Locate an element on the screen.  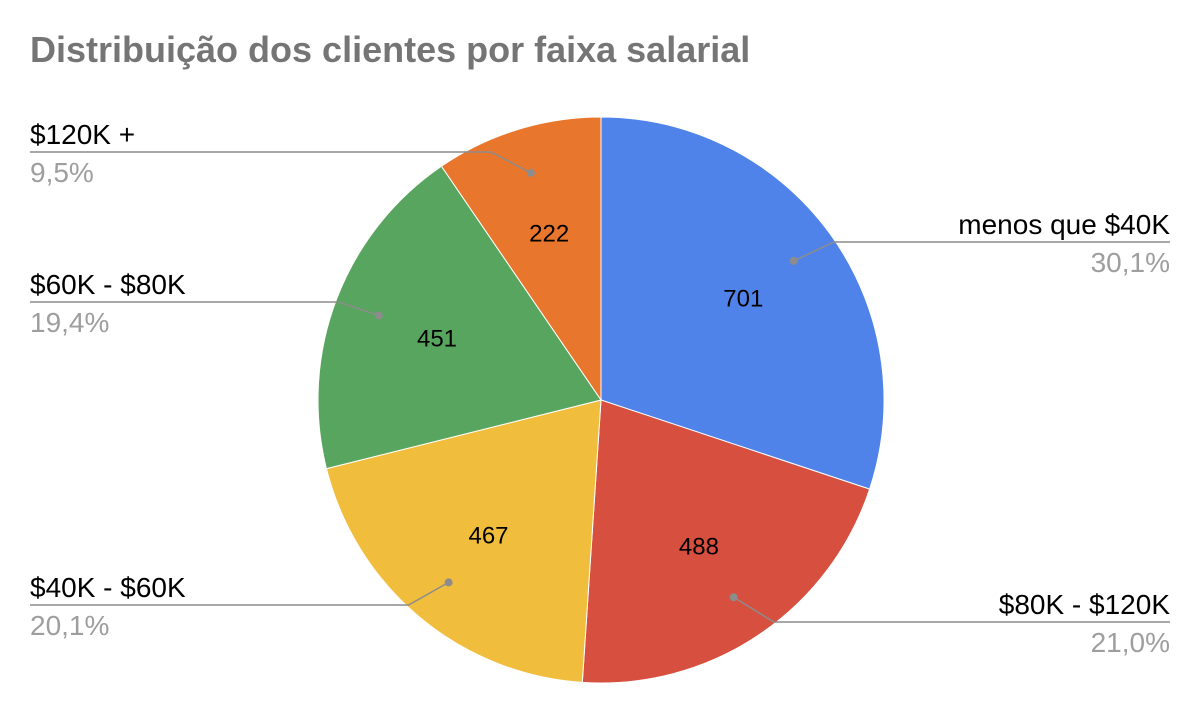
value-label-120k: 222 is located at coordinates (549, 233).